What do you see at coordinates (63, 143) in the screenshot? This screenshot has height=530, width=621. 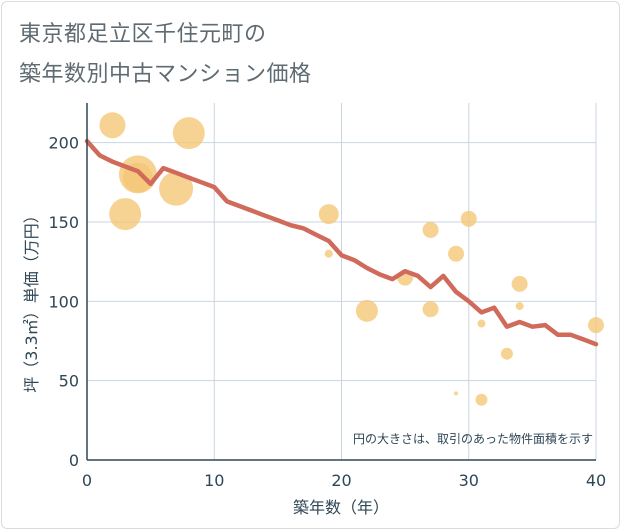 I see `y-tick-label: 200` at bounding box center [63, 143].